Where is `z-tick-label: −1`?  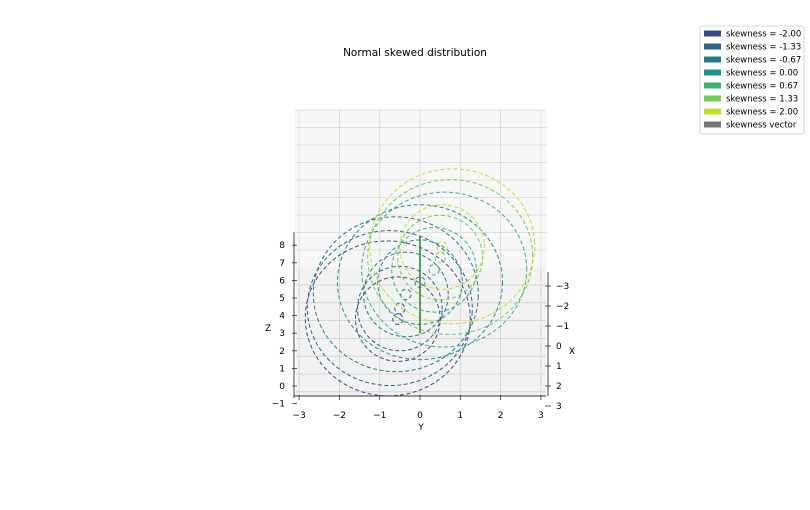
z-tick-label: −1 is located at coordinates (278, 405).